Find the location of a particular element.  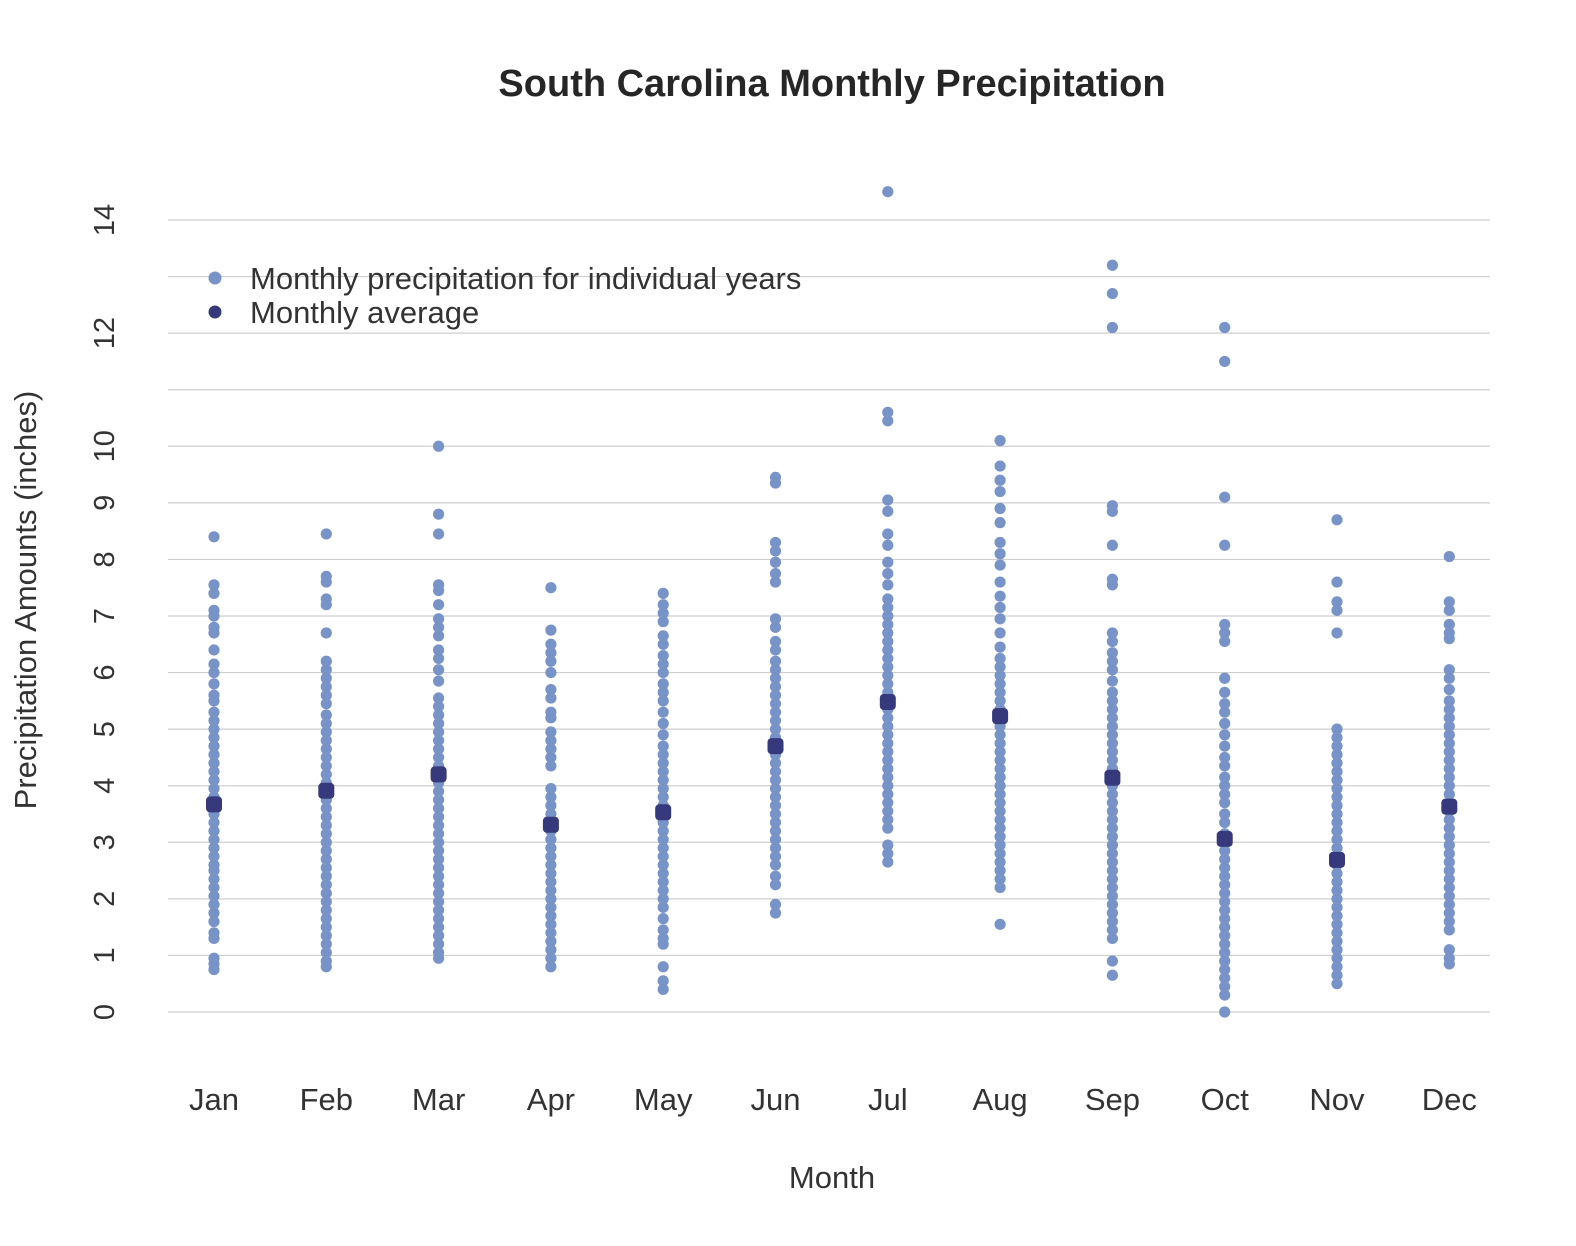

x-tick-label: Nov is located at coordinates (1337, 1099).